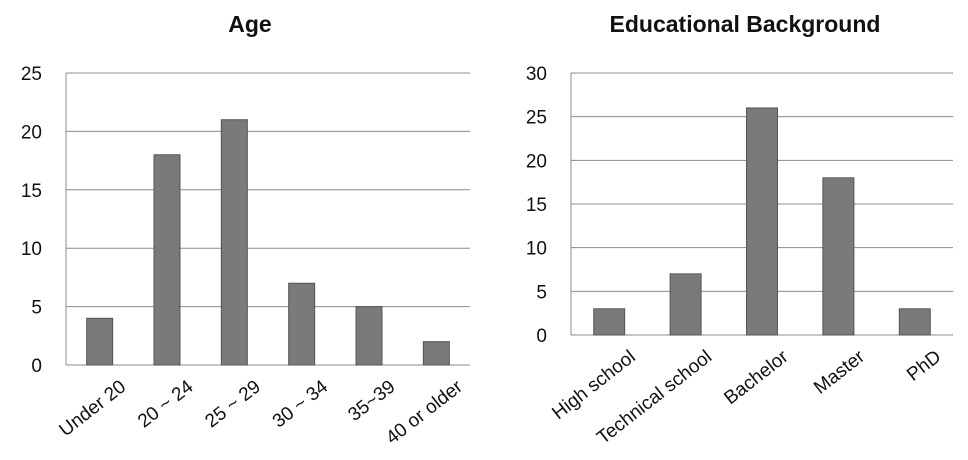  I want to click on education-y-tick-label: 20, so click(536, 161).